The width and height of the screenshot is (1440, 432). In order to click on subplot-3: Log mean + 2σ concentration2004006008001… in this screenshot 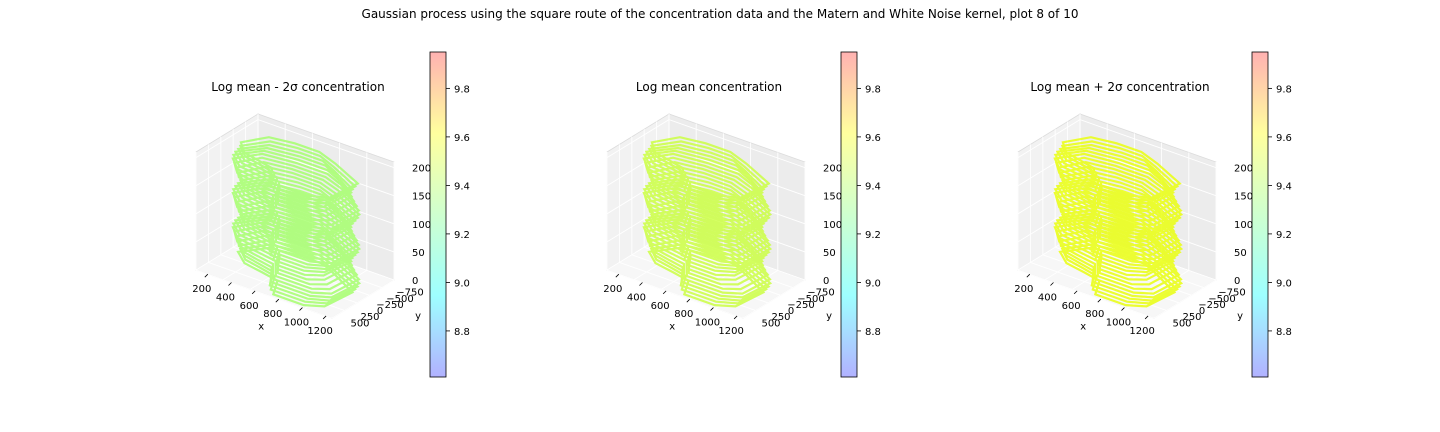, I will do `click(1153, 214)`.